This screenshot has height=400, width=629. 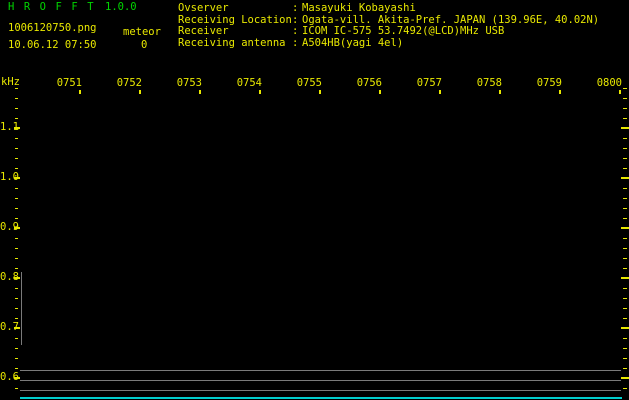 I want to click on freq-tick-label: 0.6, so click(x=9, y=377).